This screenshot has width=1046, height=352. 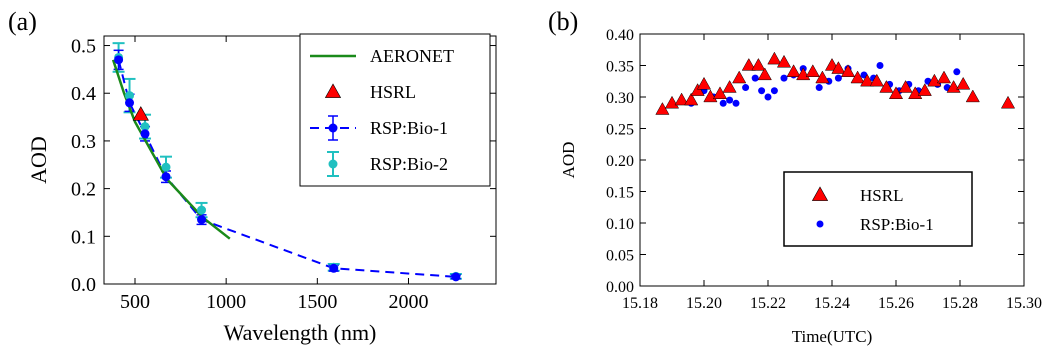 What do you see at coordinates (333, 128) in the screenshot?
I see `legend-rsp-bio1-marker` at bounding box center [333, 128].